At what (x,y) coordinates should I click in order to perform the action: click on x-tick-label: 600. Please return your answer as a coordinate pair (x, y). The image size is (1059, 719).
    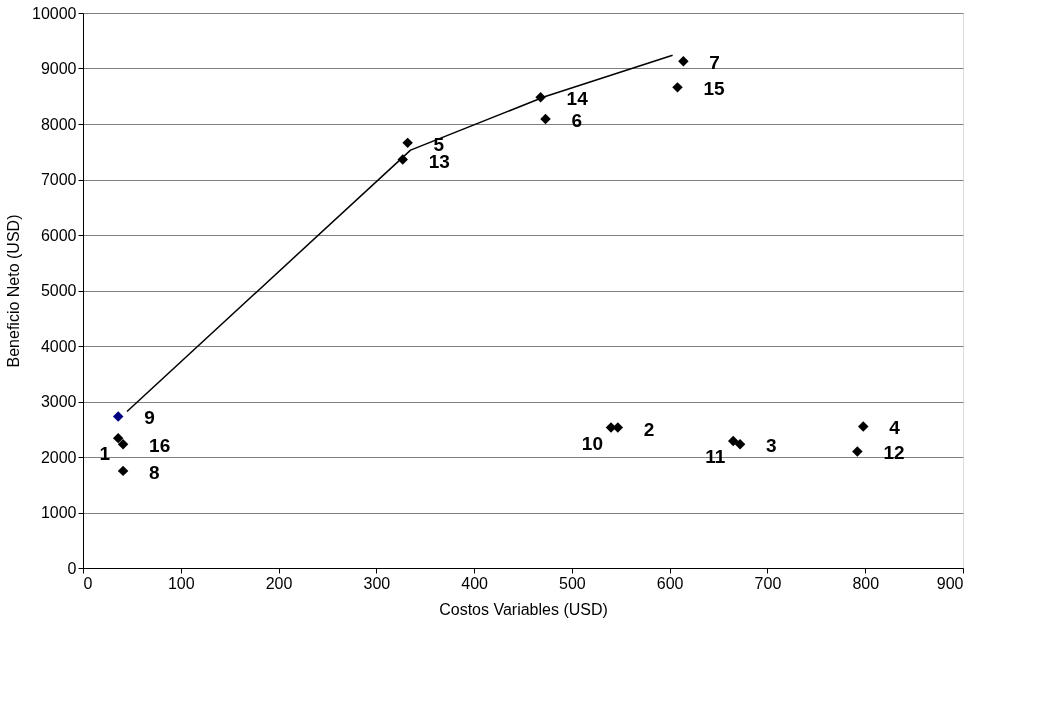
    Looking at the image, I should click on (670, 583).